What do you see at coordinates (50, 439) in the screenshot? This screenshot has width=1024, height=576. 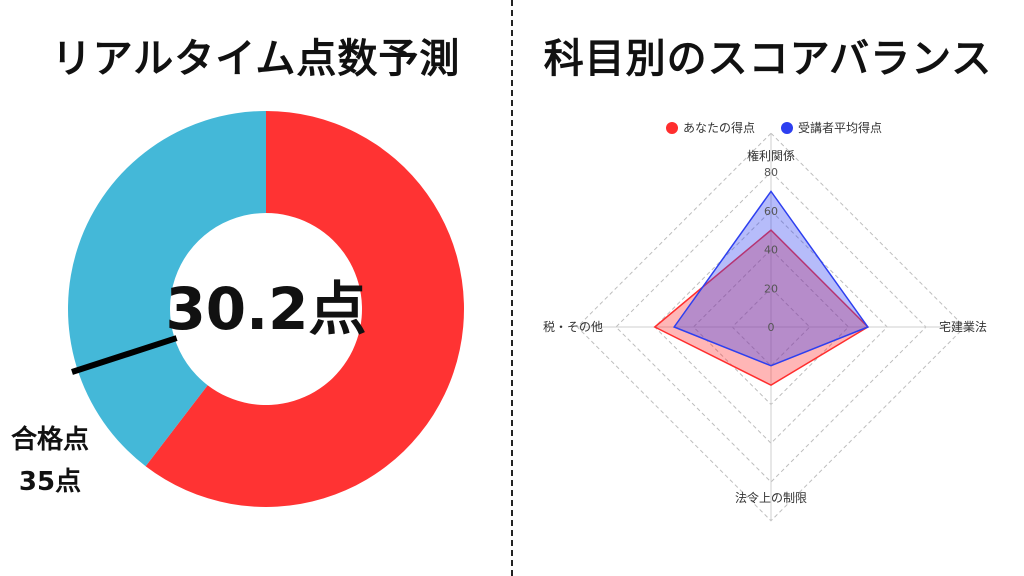 I see `pass-mark-label-title: 合格点` at bounding box center [50, 439].